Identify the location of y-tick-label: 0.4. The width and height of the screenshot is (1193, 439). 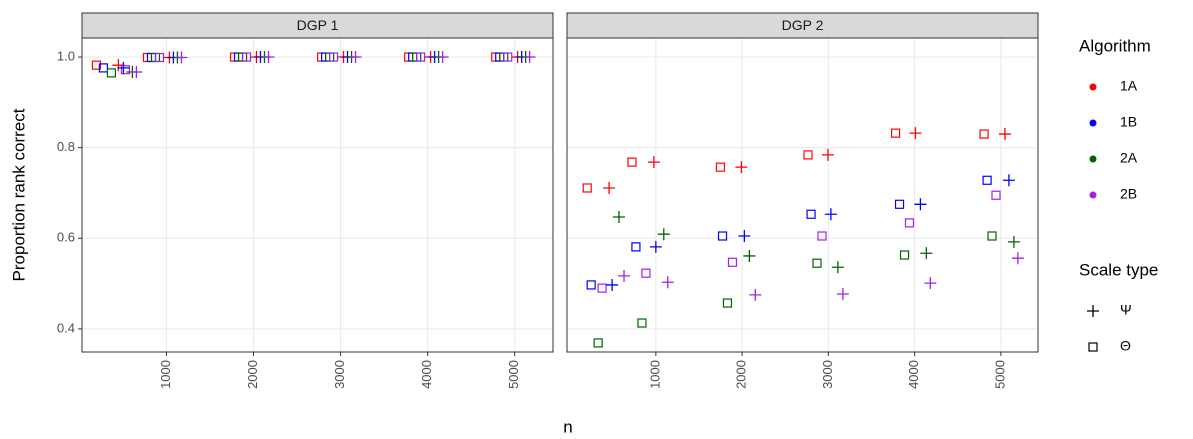
(66, 327).